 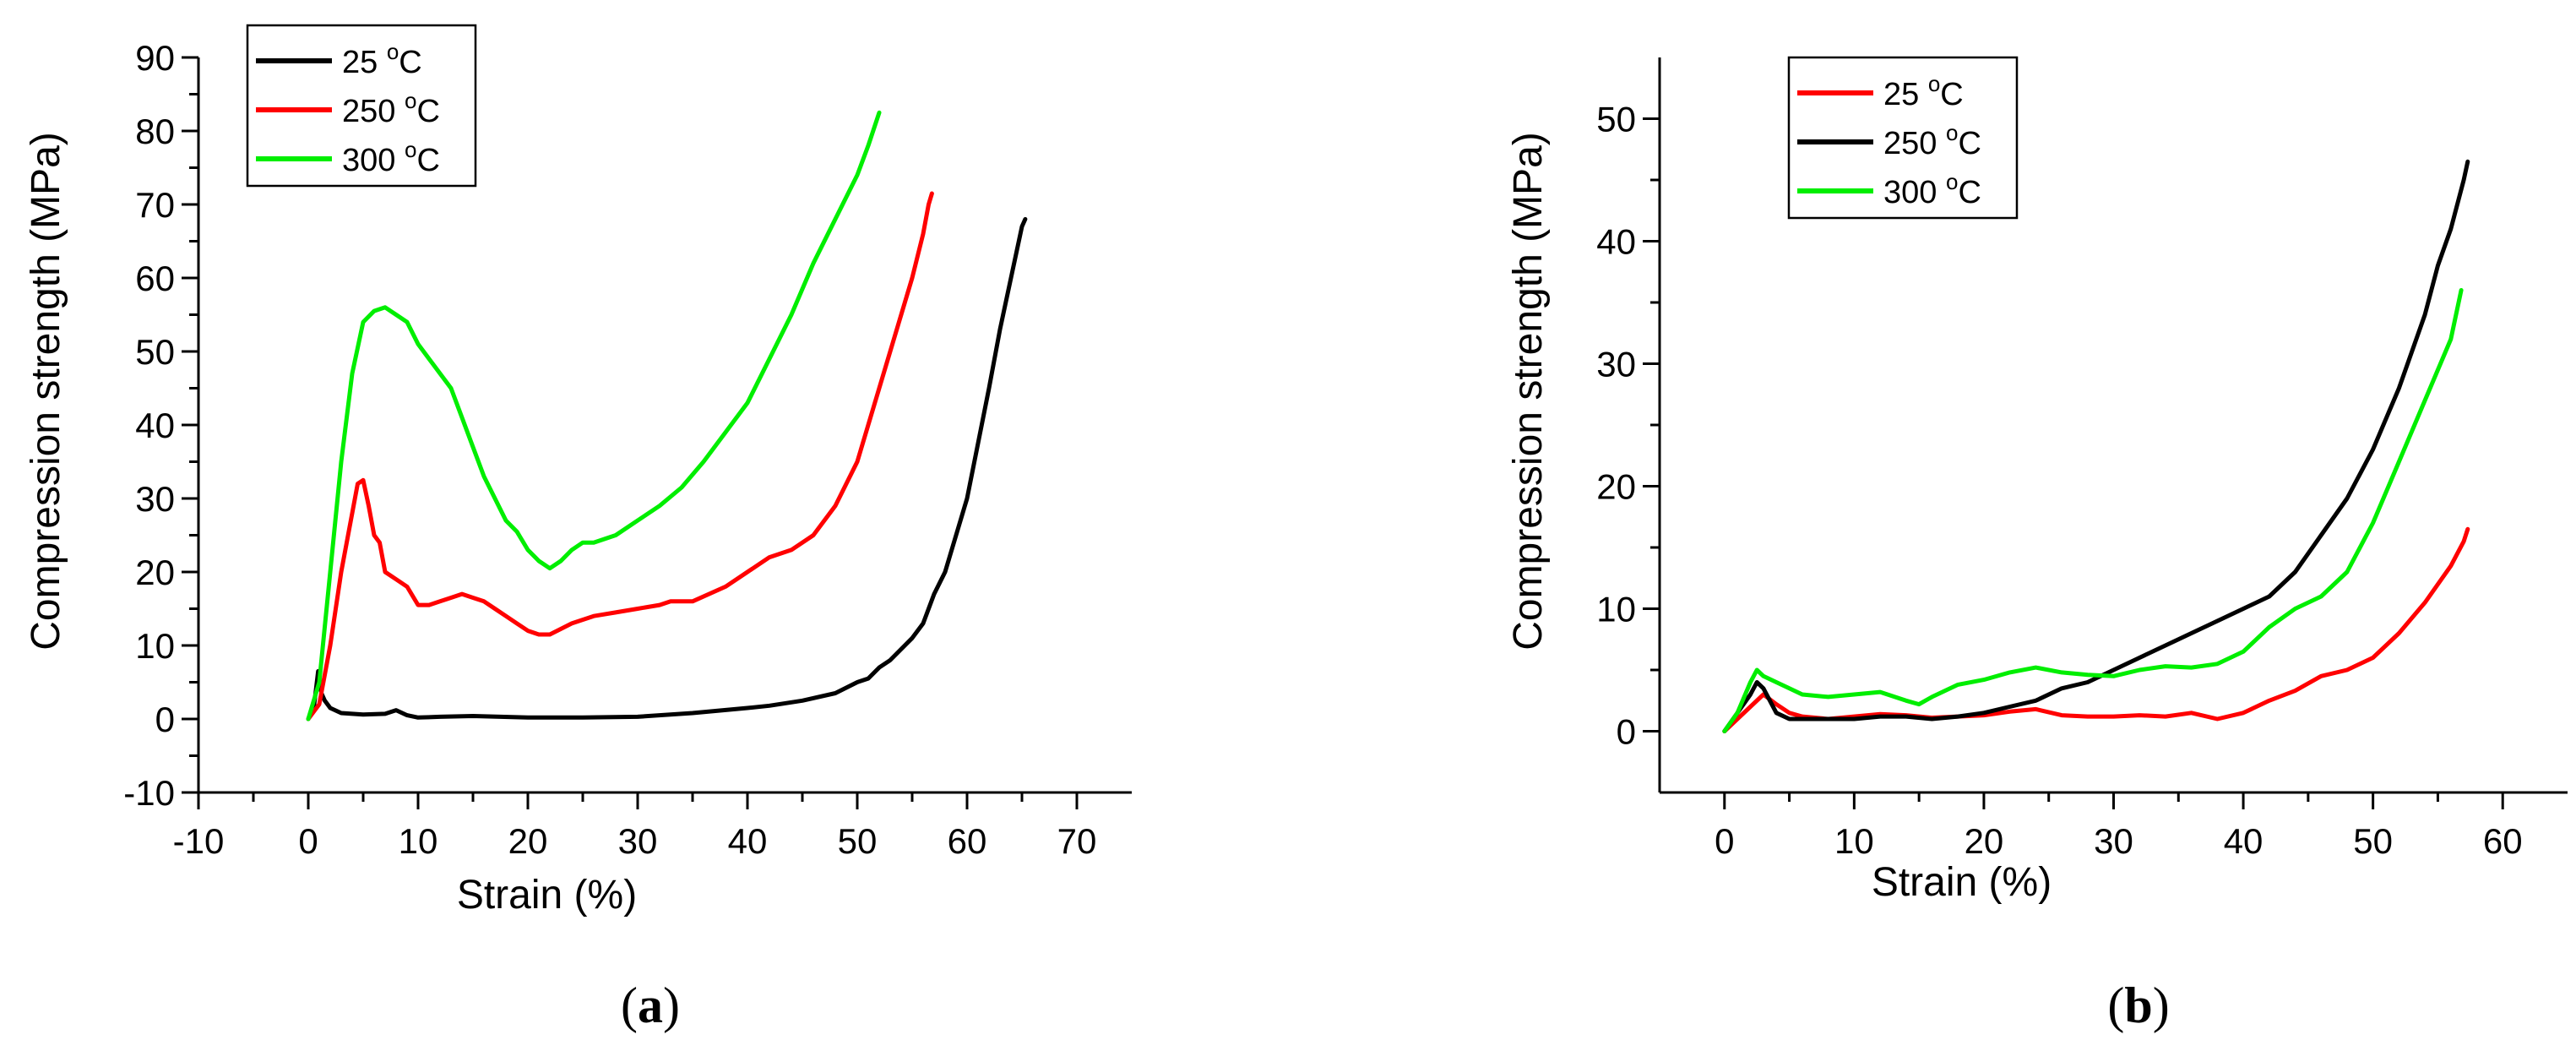 I want to click on y-tick-label: -10, so click(x=149, y=793).